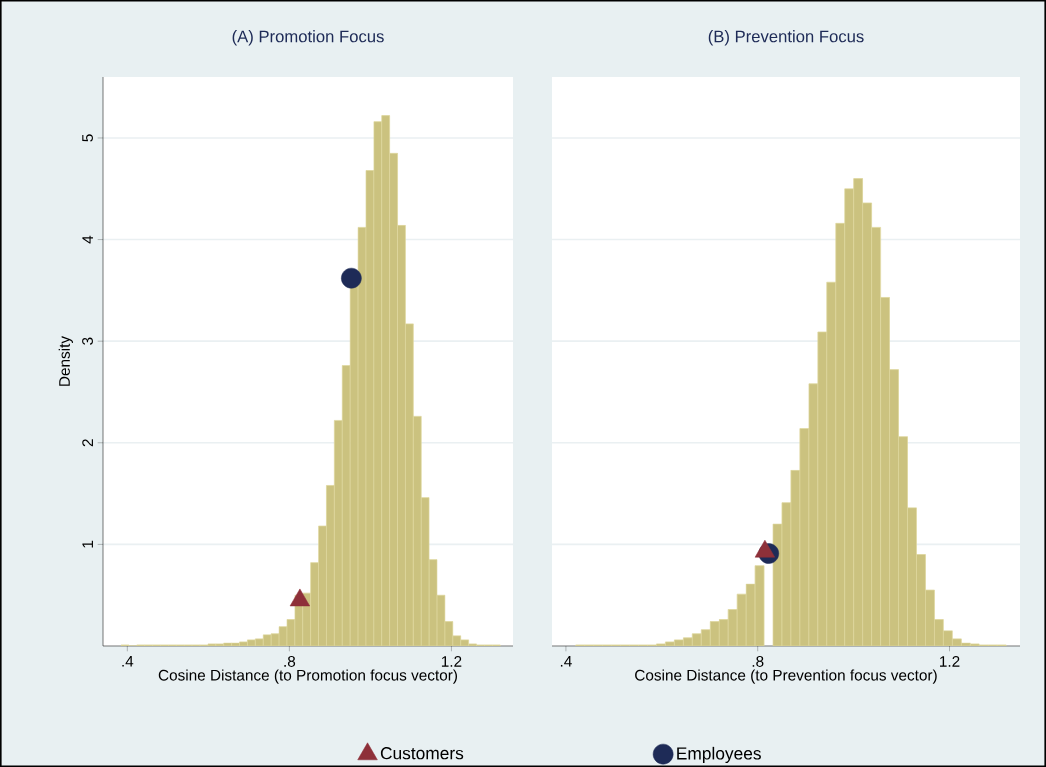 The width and height of the screenshot is (1046, 767). What do you see at coordinates (786, 676) in the screenshot?
I see `x-axis-title: Cosine Distance (to Prevention focus vector)` at bounding box center [786, 676].